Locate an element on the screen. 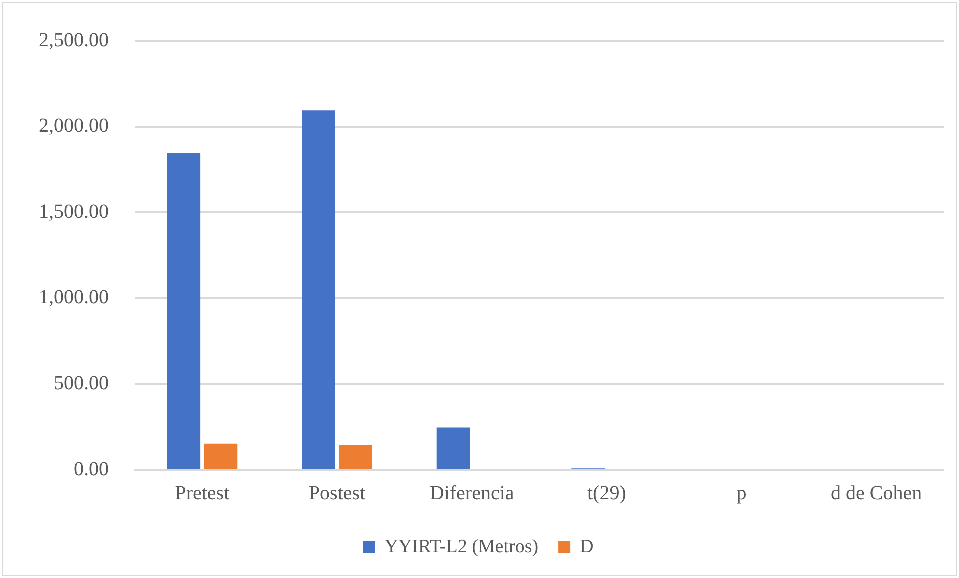 This screenshot has height=578, width=959. x-tick-label: p is located at coordinates (741, 493).